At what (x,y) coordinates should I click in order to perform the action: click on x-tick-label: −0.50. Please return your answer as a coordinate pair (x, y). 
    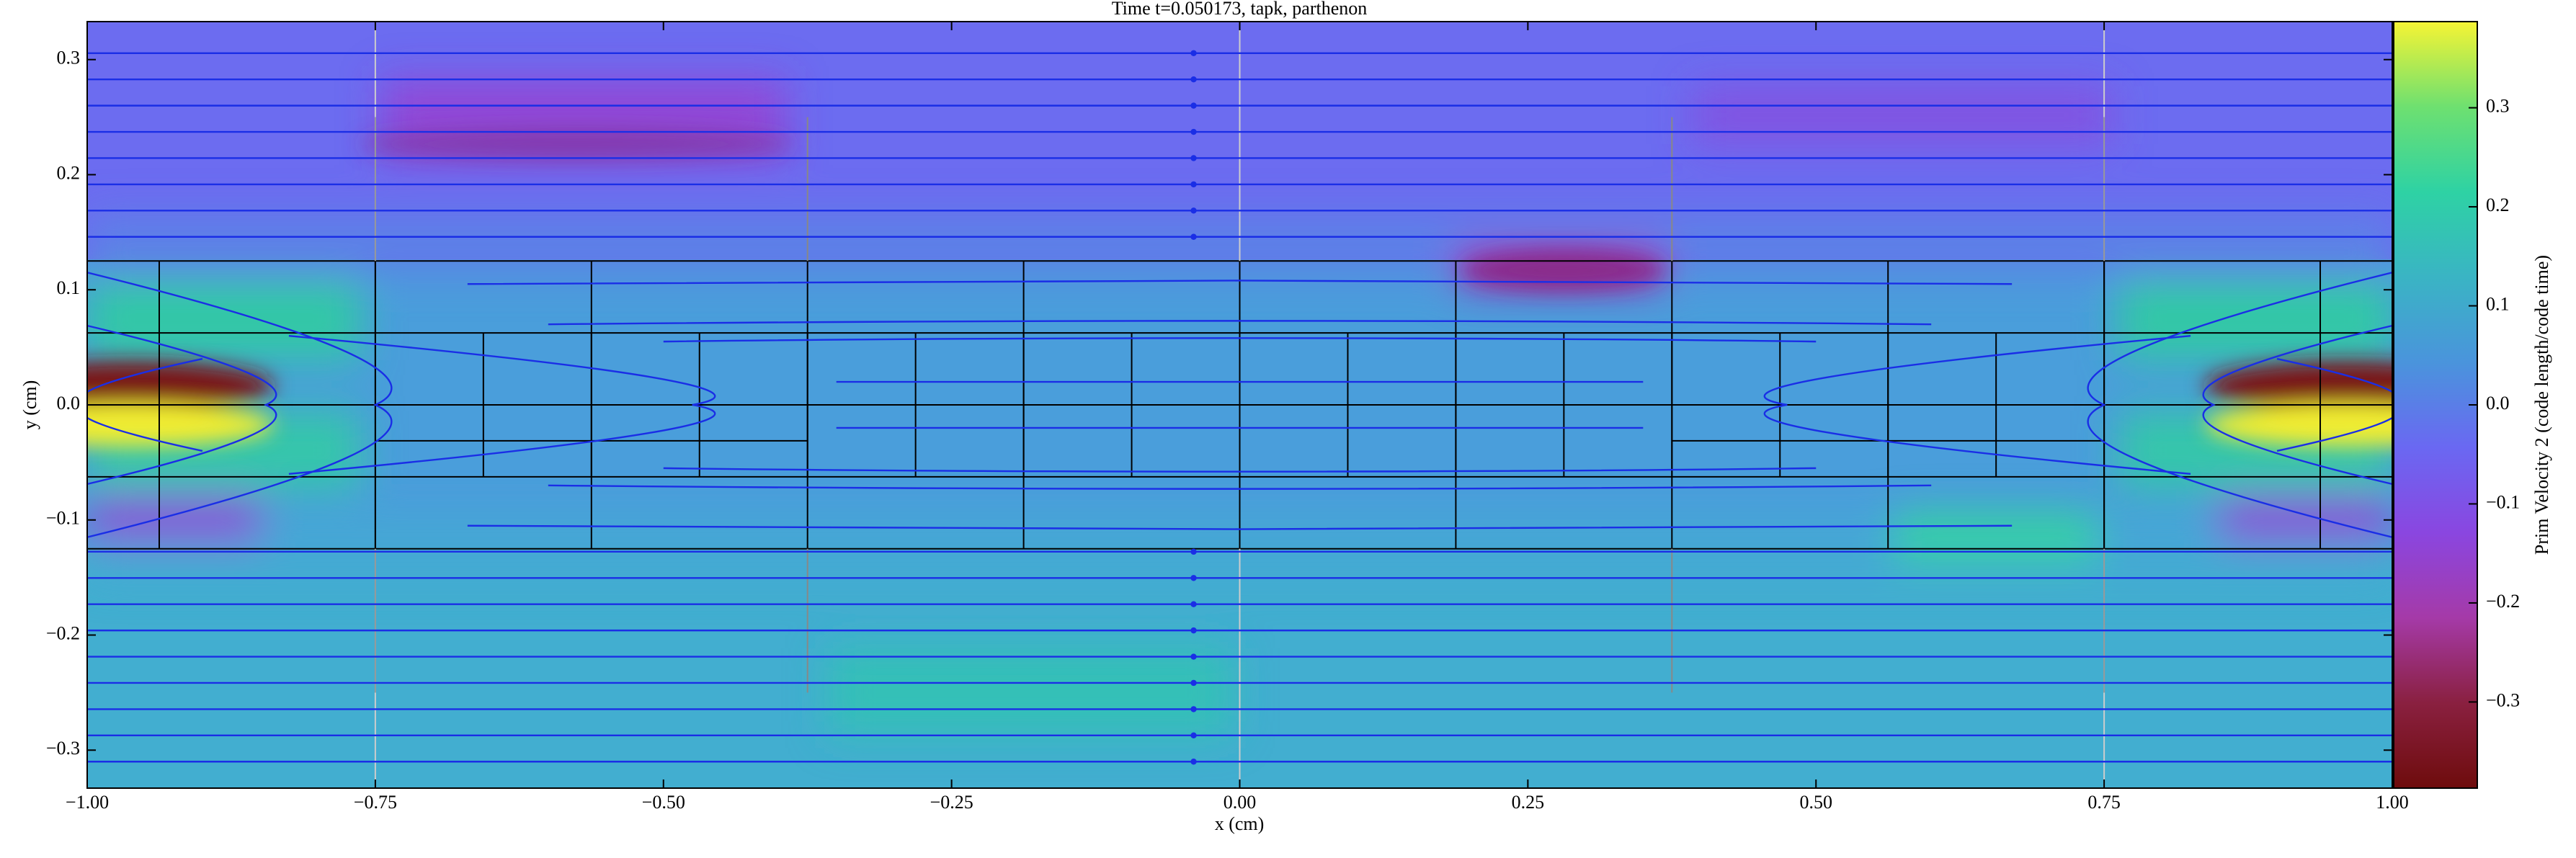
    Looking at the image, I should click on (663, 803).